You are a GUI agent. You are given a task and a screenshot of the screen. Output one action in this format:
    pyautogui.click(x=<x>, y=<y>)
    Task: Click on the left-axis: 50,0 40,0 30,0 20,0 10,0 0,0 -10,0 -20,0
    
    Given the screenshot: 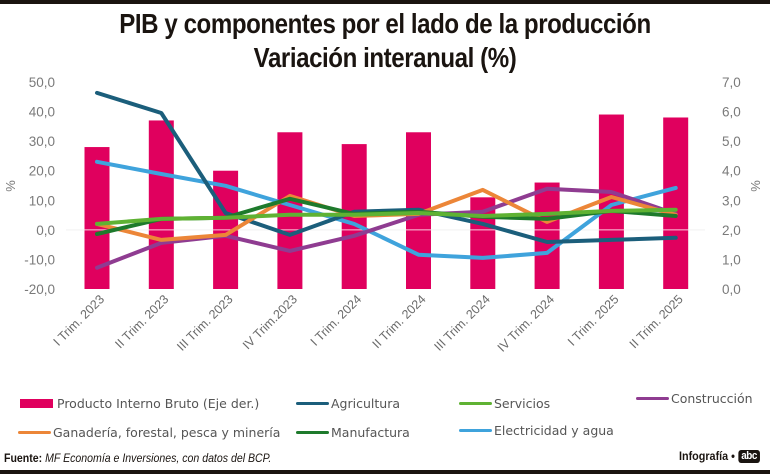 What is the action you would take?
    pyautogui.click(x=39, y=186)
    